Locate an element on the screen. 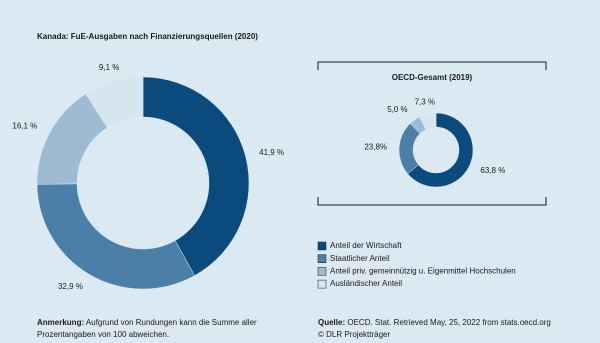 The width and height of the screenshot is (600, 343). source-credit: © DLR Projektträger is located at coordinates (354, 334).